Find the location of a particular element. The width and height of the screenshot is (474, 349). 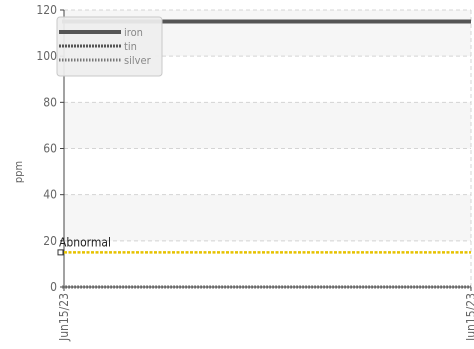

legend-label-iron: iron is located at coordinates (133, 32).